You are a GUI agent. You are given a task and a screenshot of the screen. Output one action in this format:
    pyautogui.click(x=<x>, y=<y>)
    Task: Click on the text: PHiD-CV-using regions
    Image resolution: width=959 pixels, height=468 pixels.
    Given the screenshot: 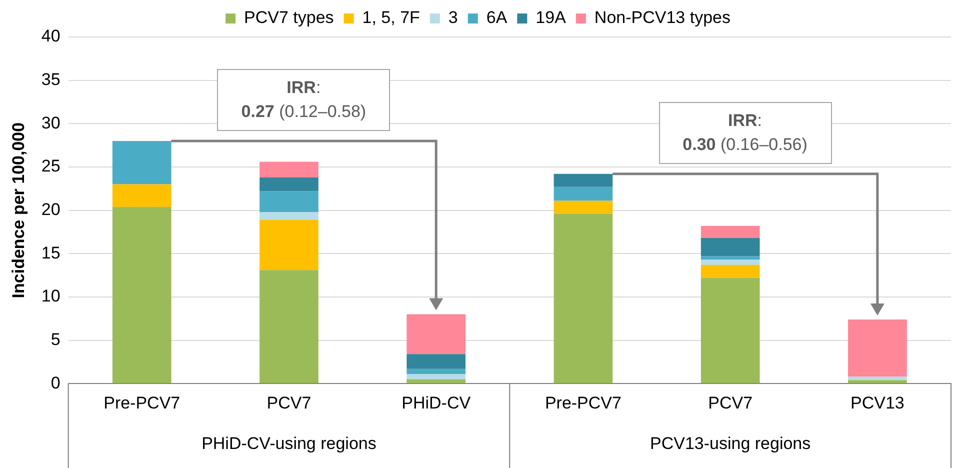 What is the action you would take?
    pyautogui.click(x=289, y=444)
    